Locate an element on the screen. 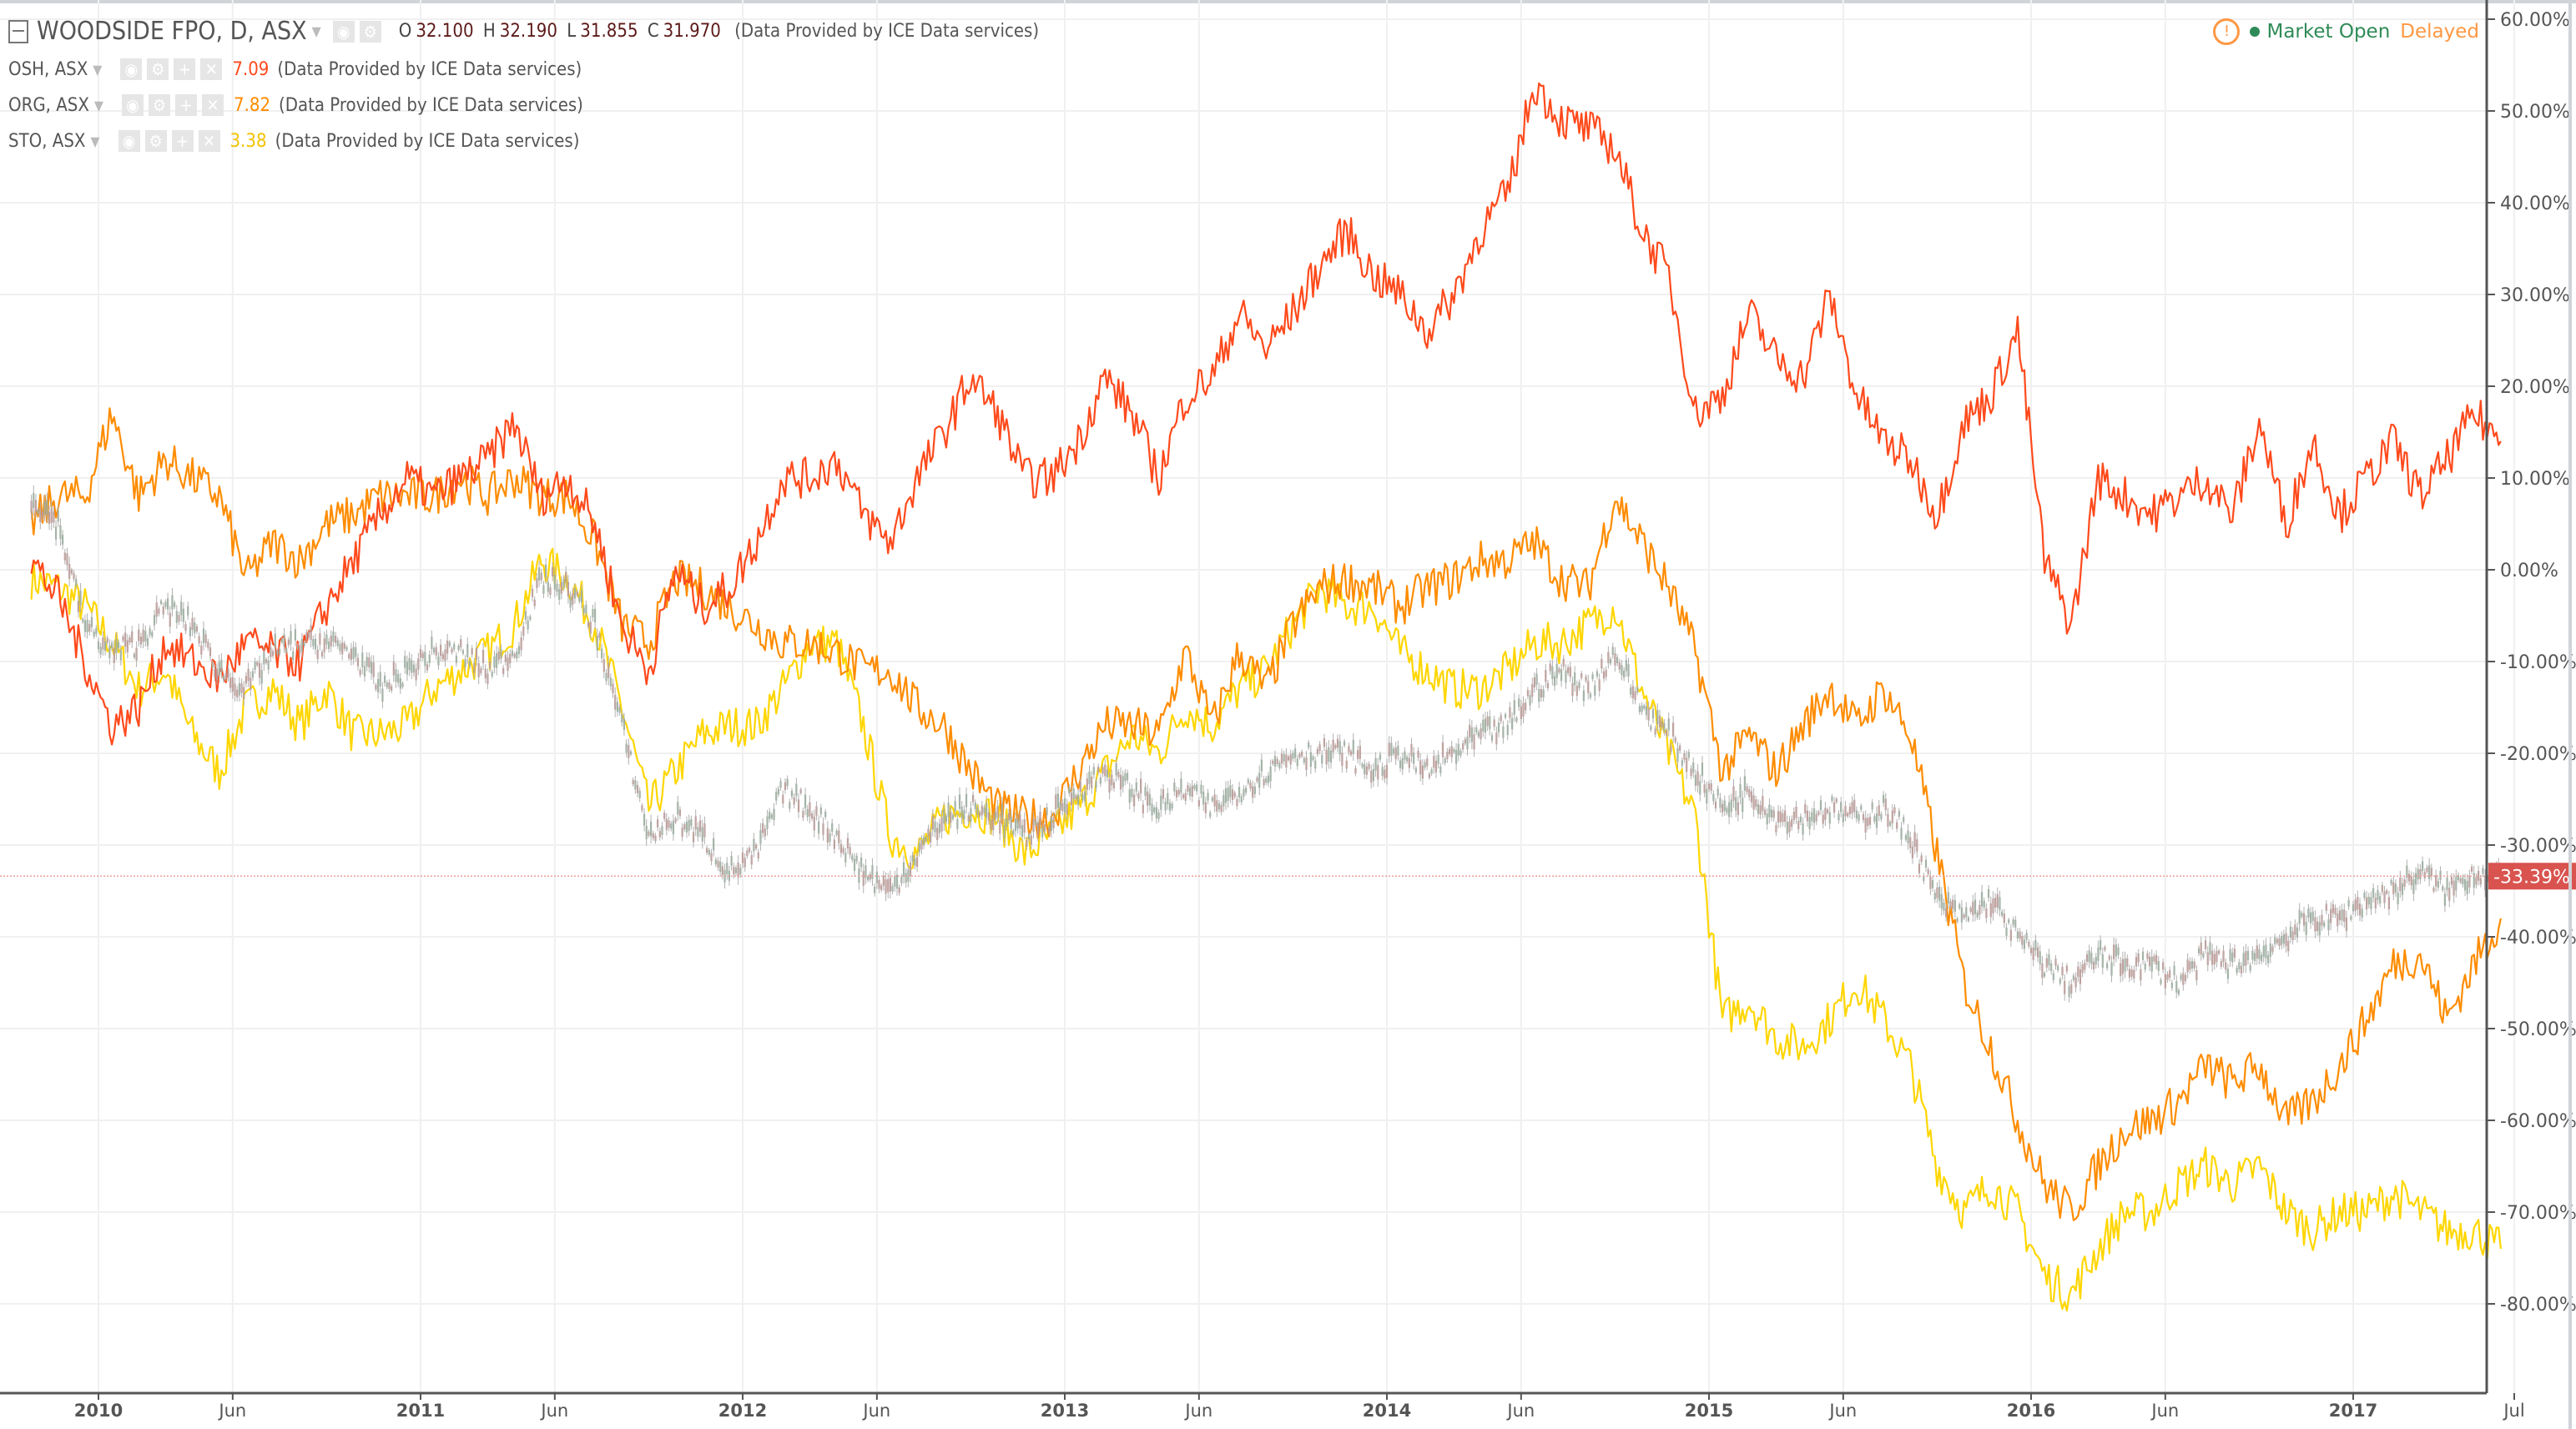 Image resolution: width=2576 pixels, height=1429 pixels. x-tick-label: 2016 is located at coordinates (2031, 1411).